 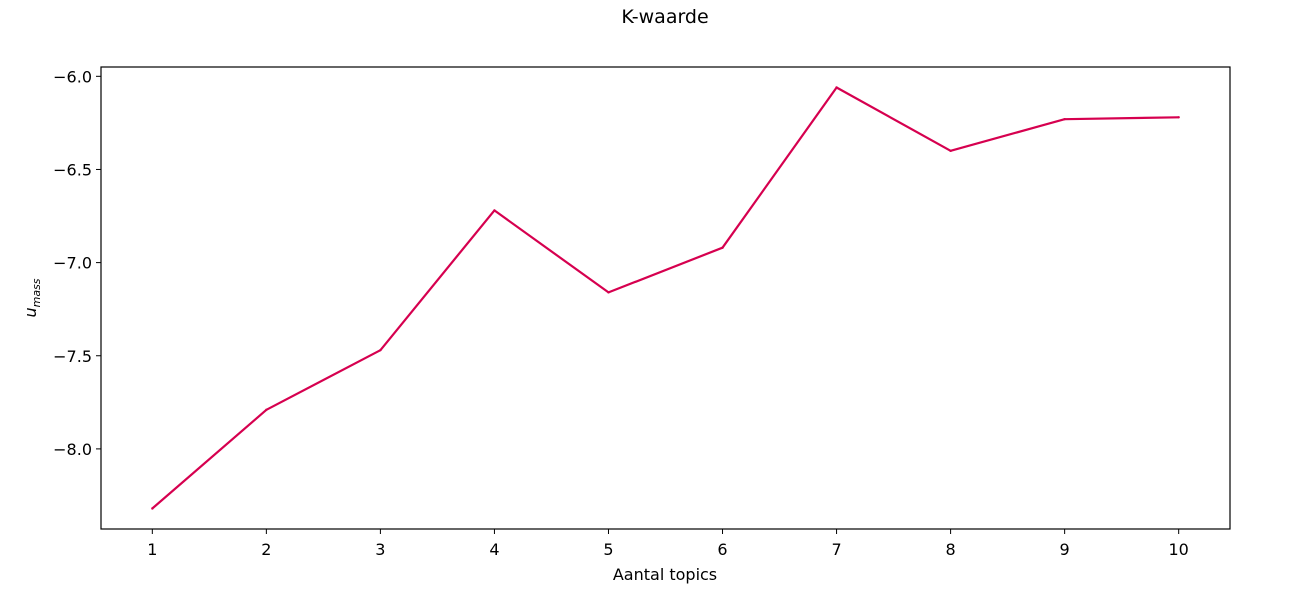 What do you see at coordinates (1179, 549) in the screenshot?
I see `x-tick-label: 10` at bounding box center [1179, 549].